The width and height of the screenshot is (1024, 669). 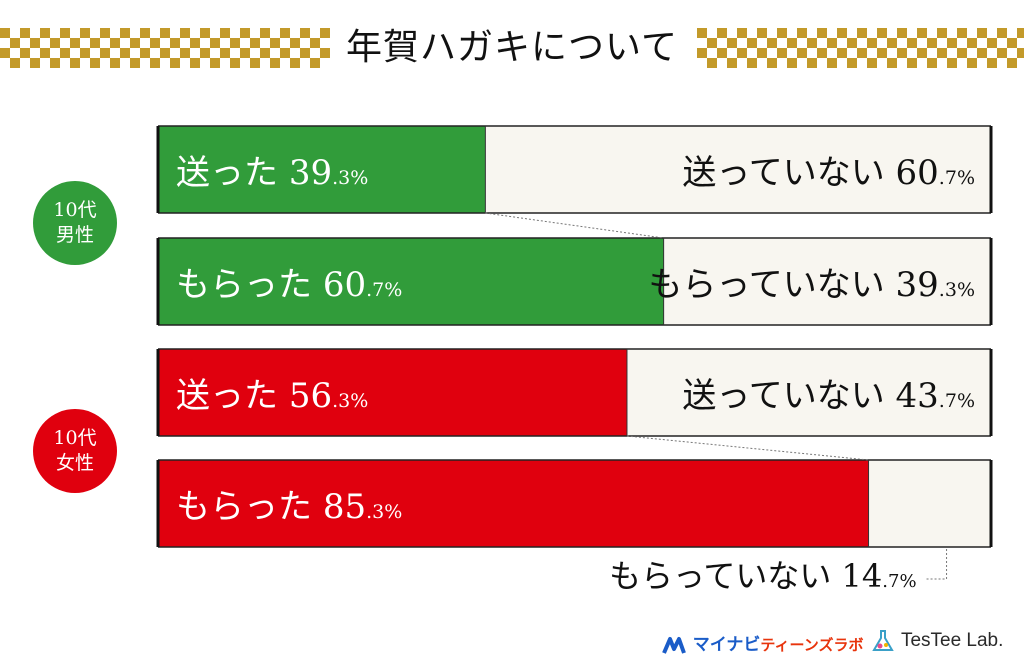 I want to click on testee-logo-text: TesTee Lab., so click(x=952, y=641).